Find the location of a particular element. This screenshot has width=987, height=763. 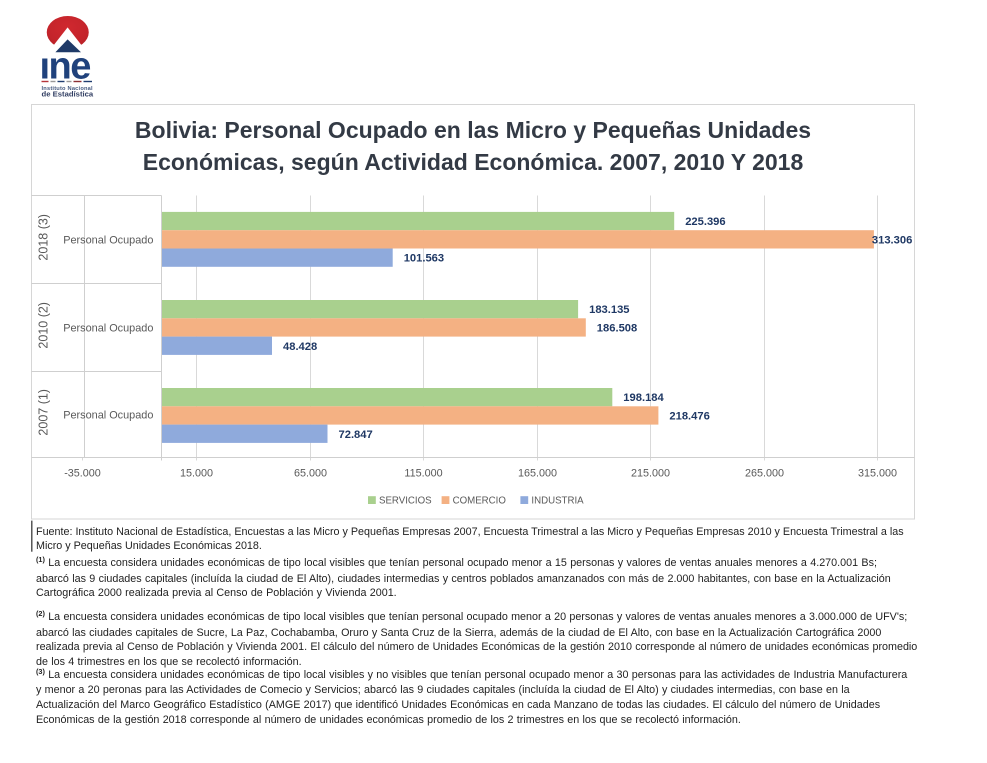

svg-text: SERVICIOS is located at coordinates (405, 501).